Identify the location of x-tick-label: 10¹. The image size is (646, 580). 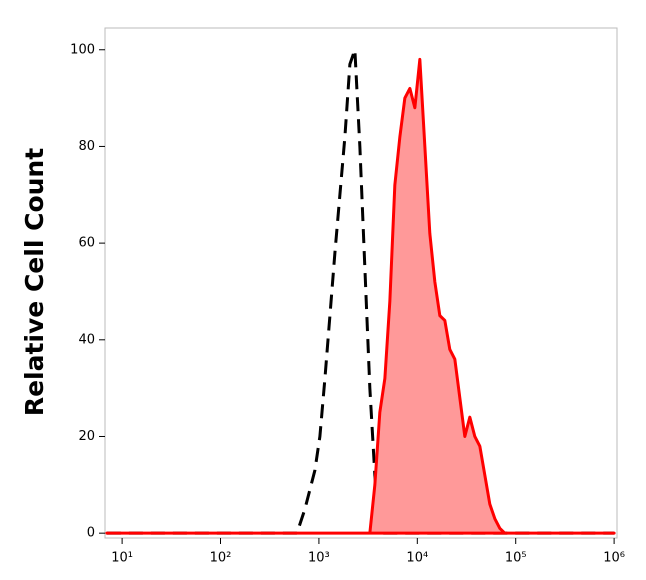
(122, 558).